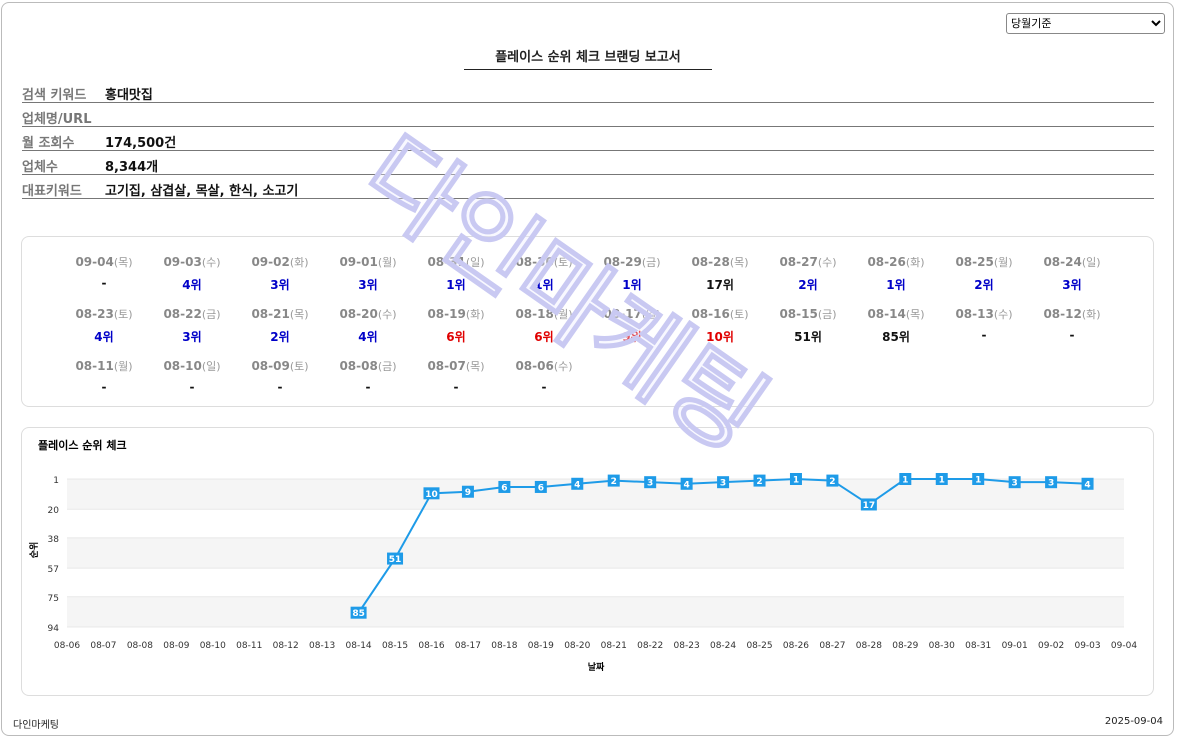  Describe the element at coordinates (1085, 23) in the screenshot. I see `period-select: 당월기준` at that location.